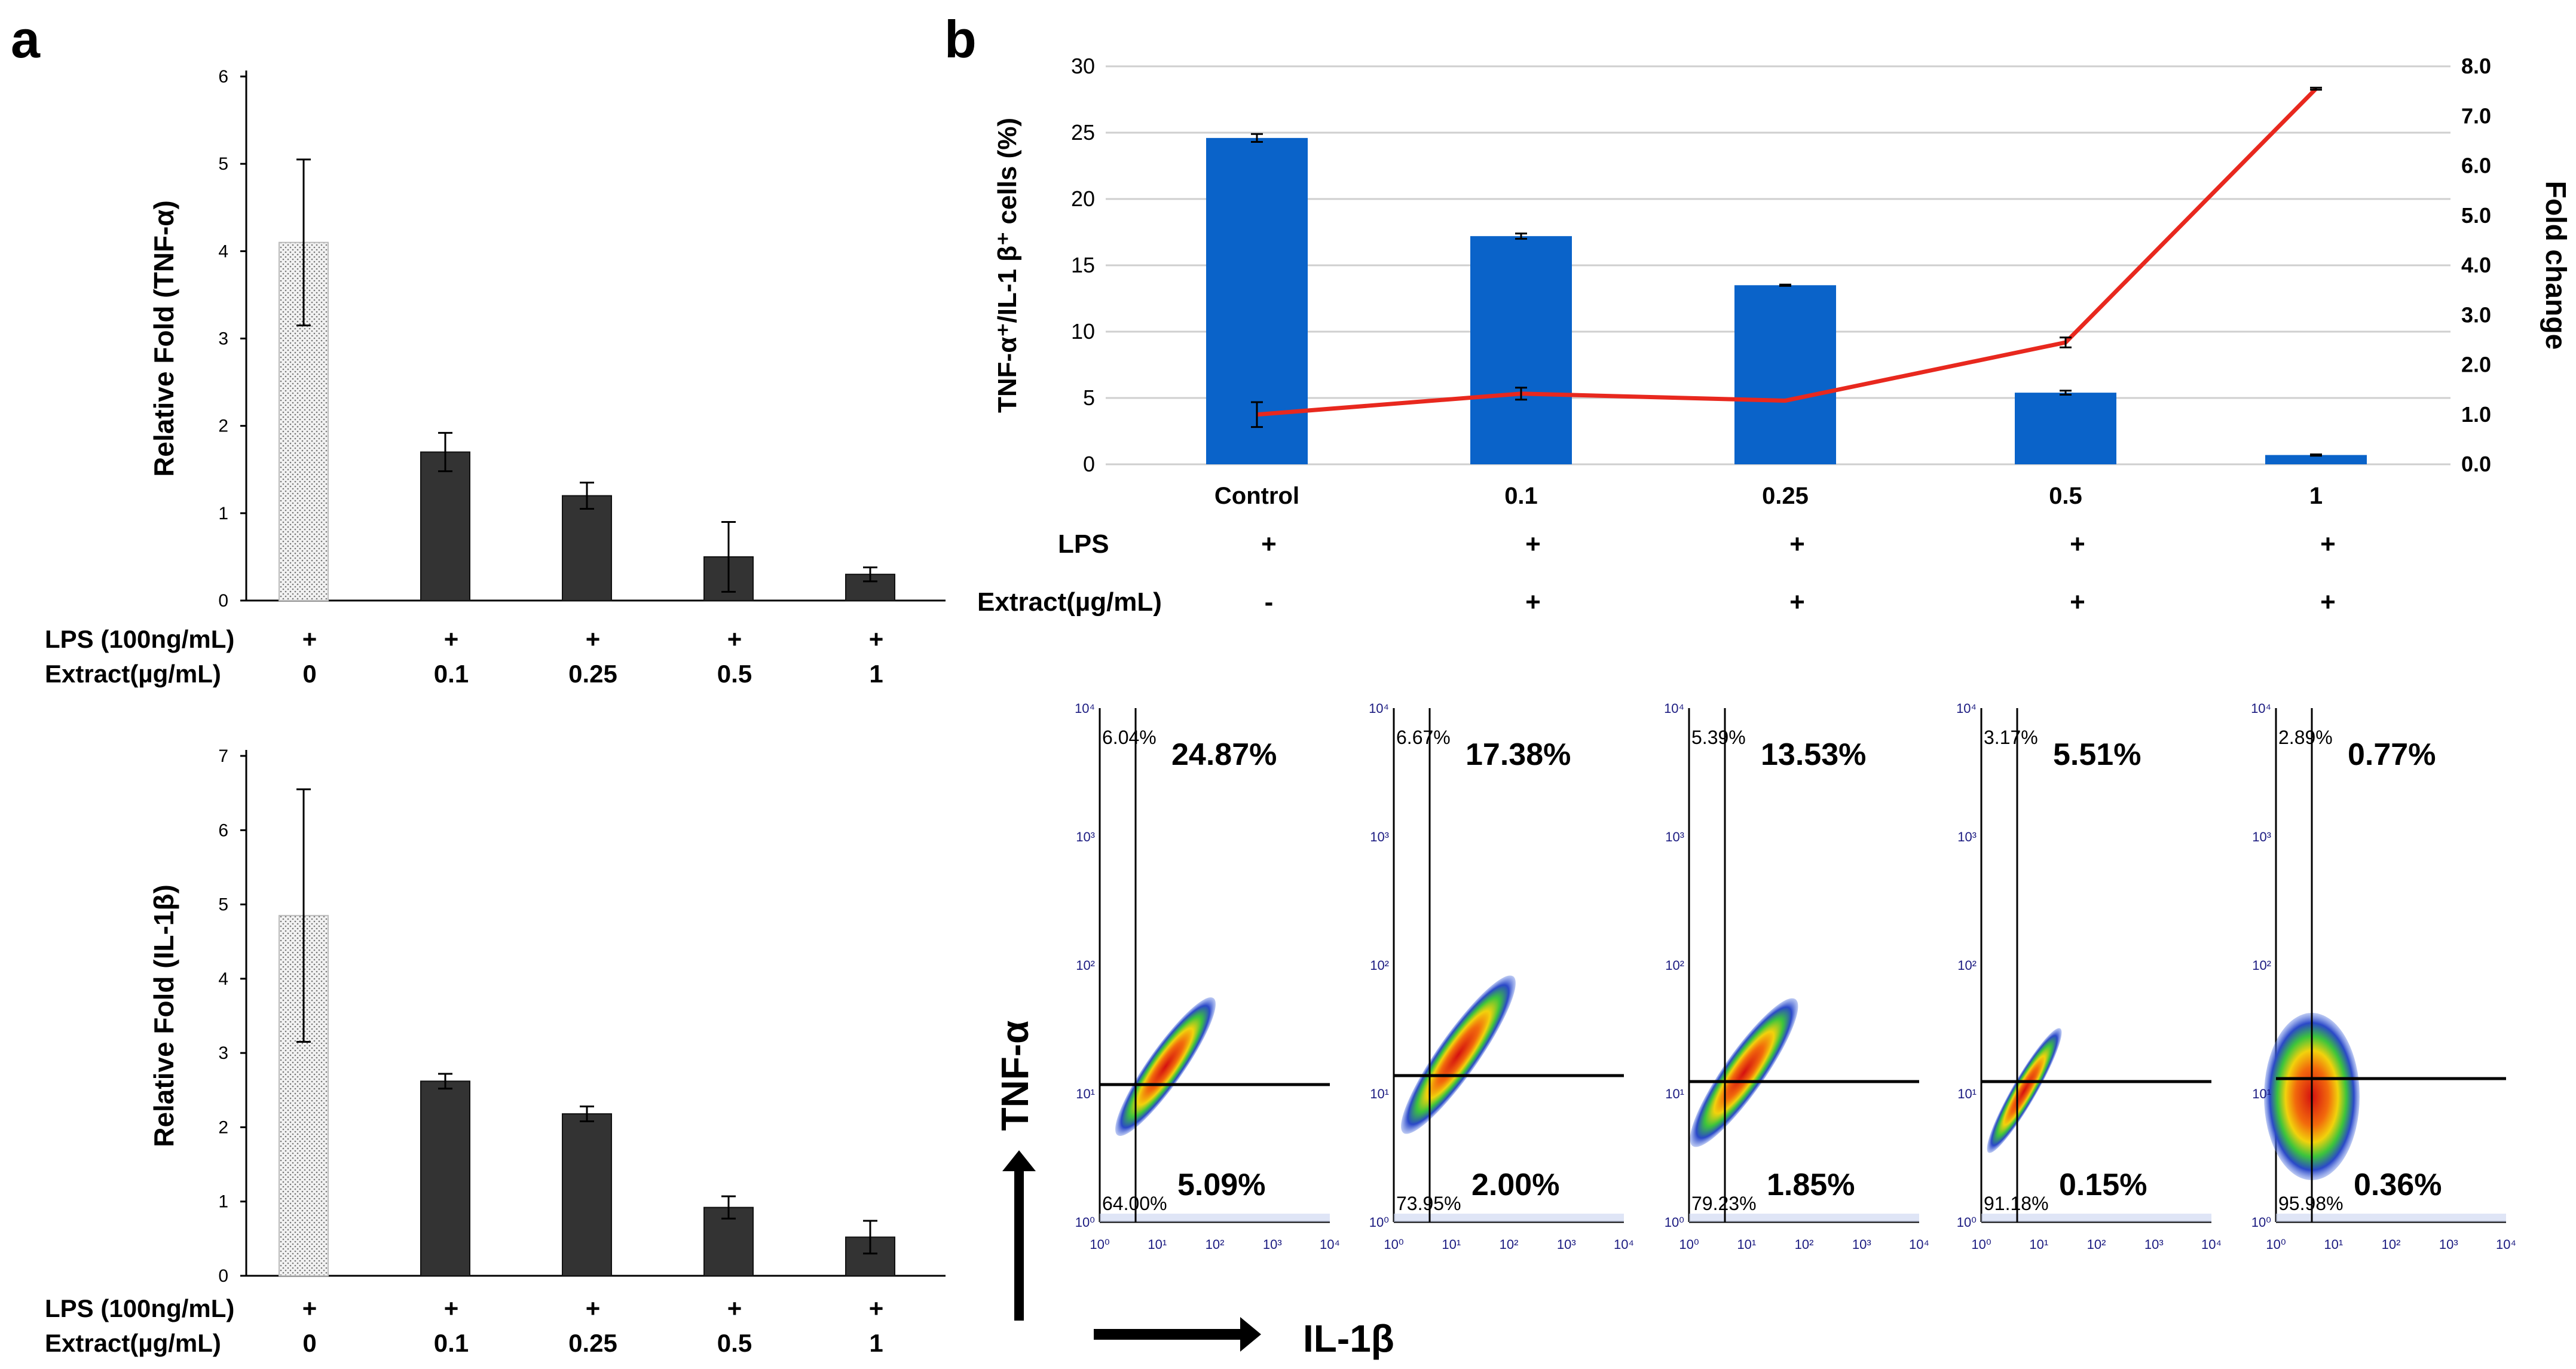  Describe the element at coordinates (1718, 738) in the screenshot. I see `flow-upper-left-pct: 5.39%` at that location.